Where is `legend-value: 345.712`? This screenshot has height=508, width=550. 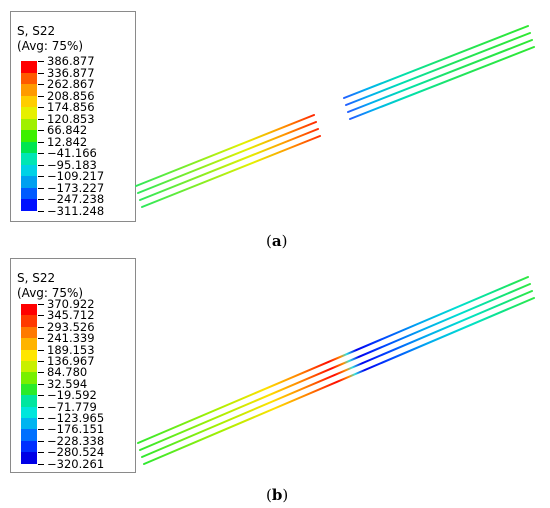
legend-value: 345.712 is located at coordinates (71, 315).